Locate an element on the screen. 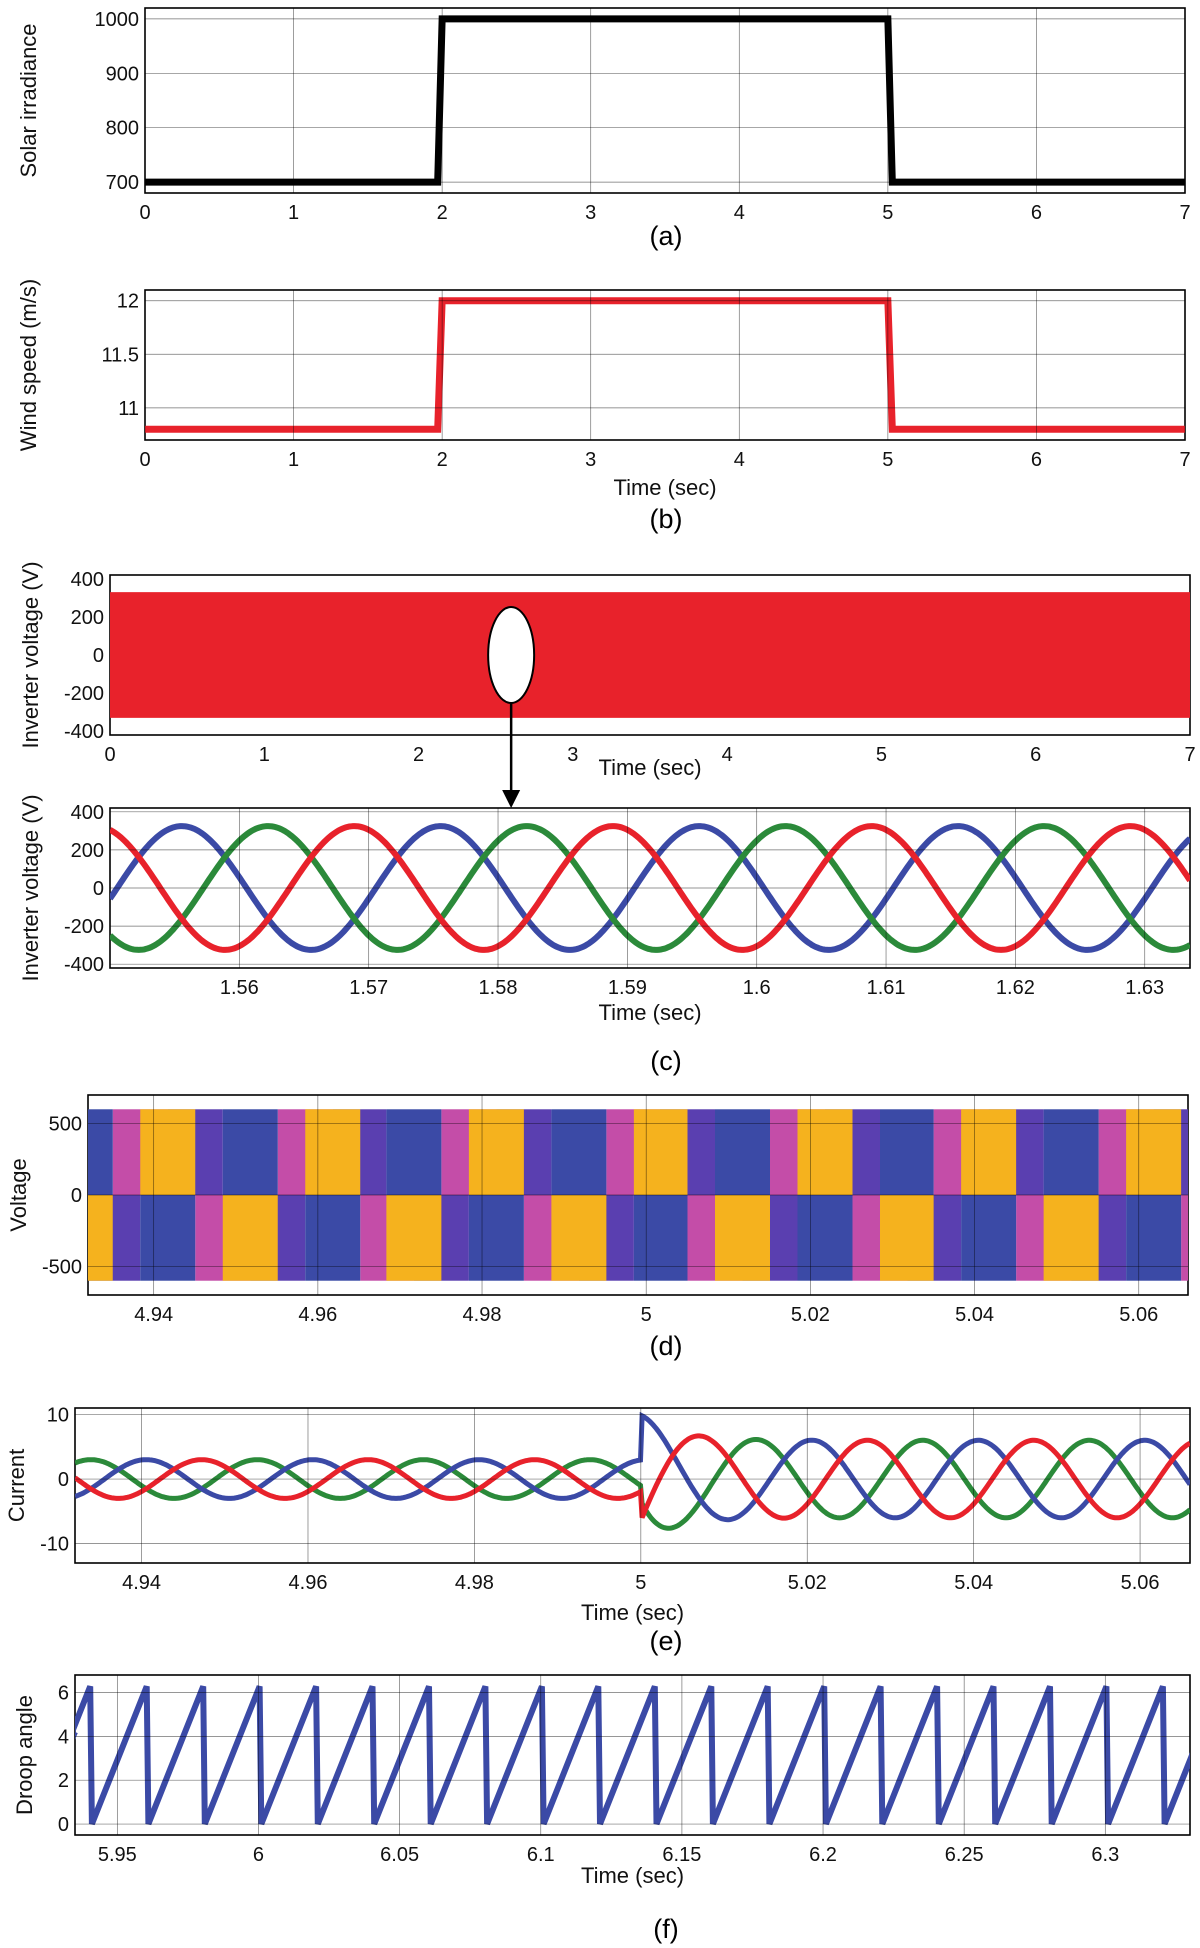 Image resolution: width=1200 pixels, height=1948 pixels. y-tick-label: 4 is located at coordinates (63, 1737).